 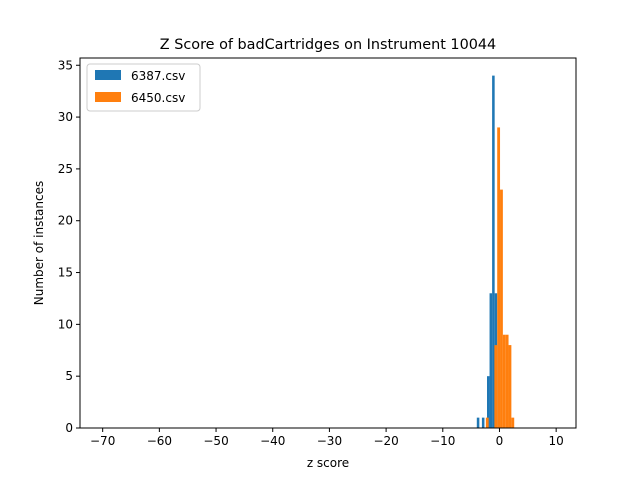 I want to click on y-tick-label: 25, so click(x=65, y=169).